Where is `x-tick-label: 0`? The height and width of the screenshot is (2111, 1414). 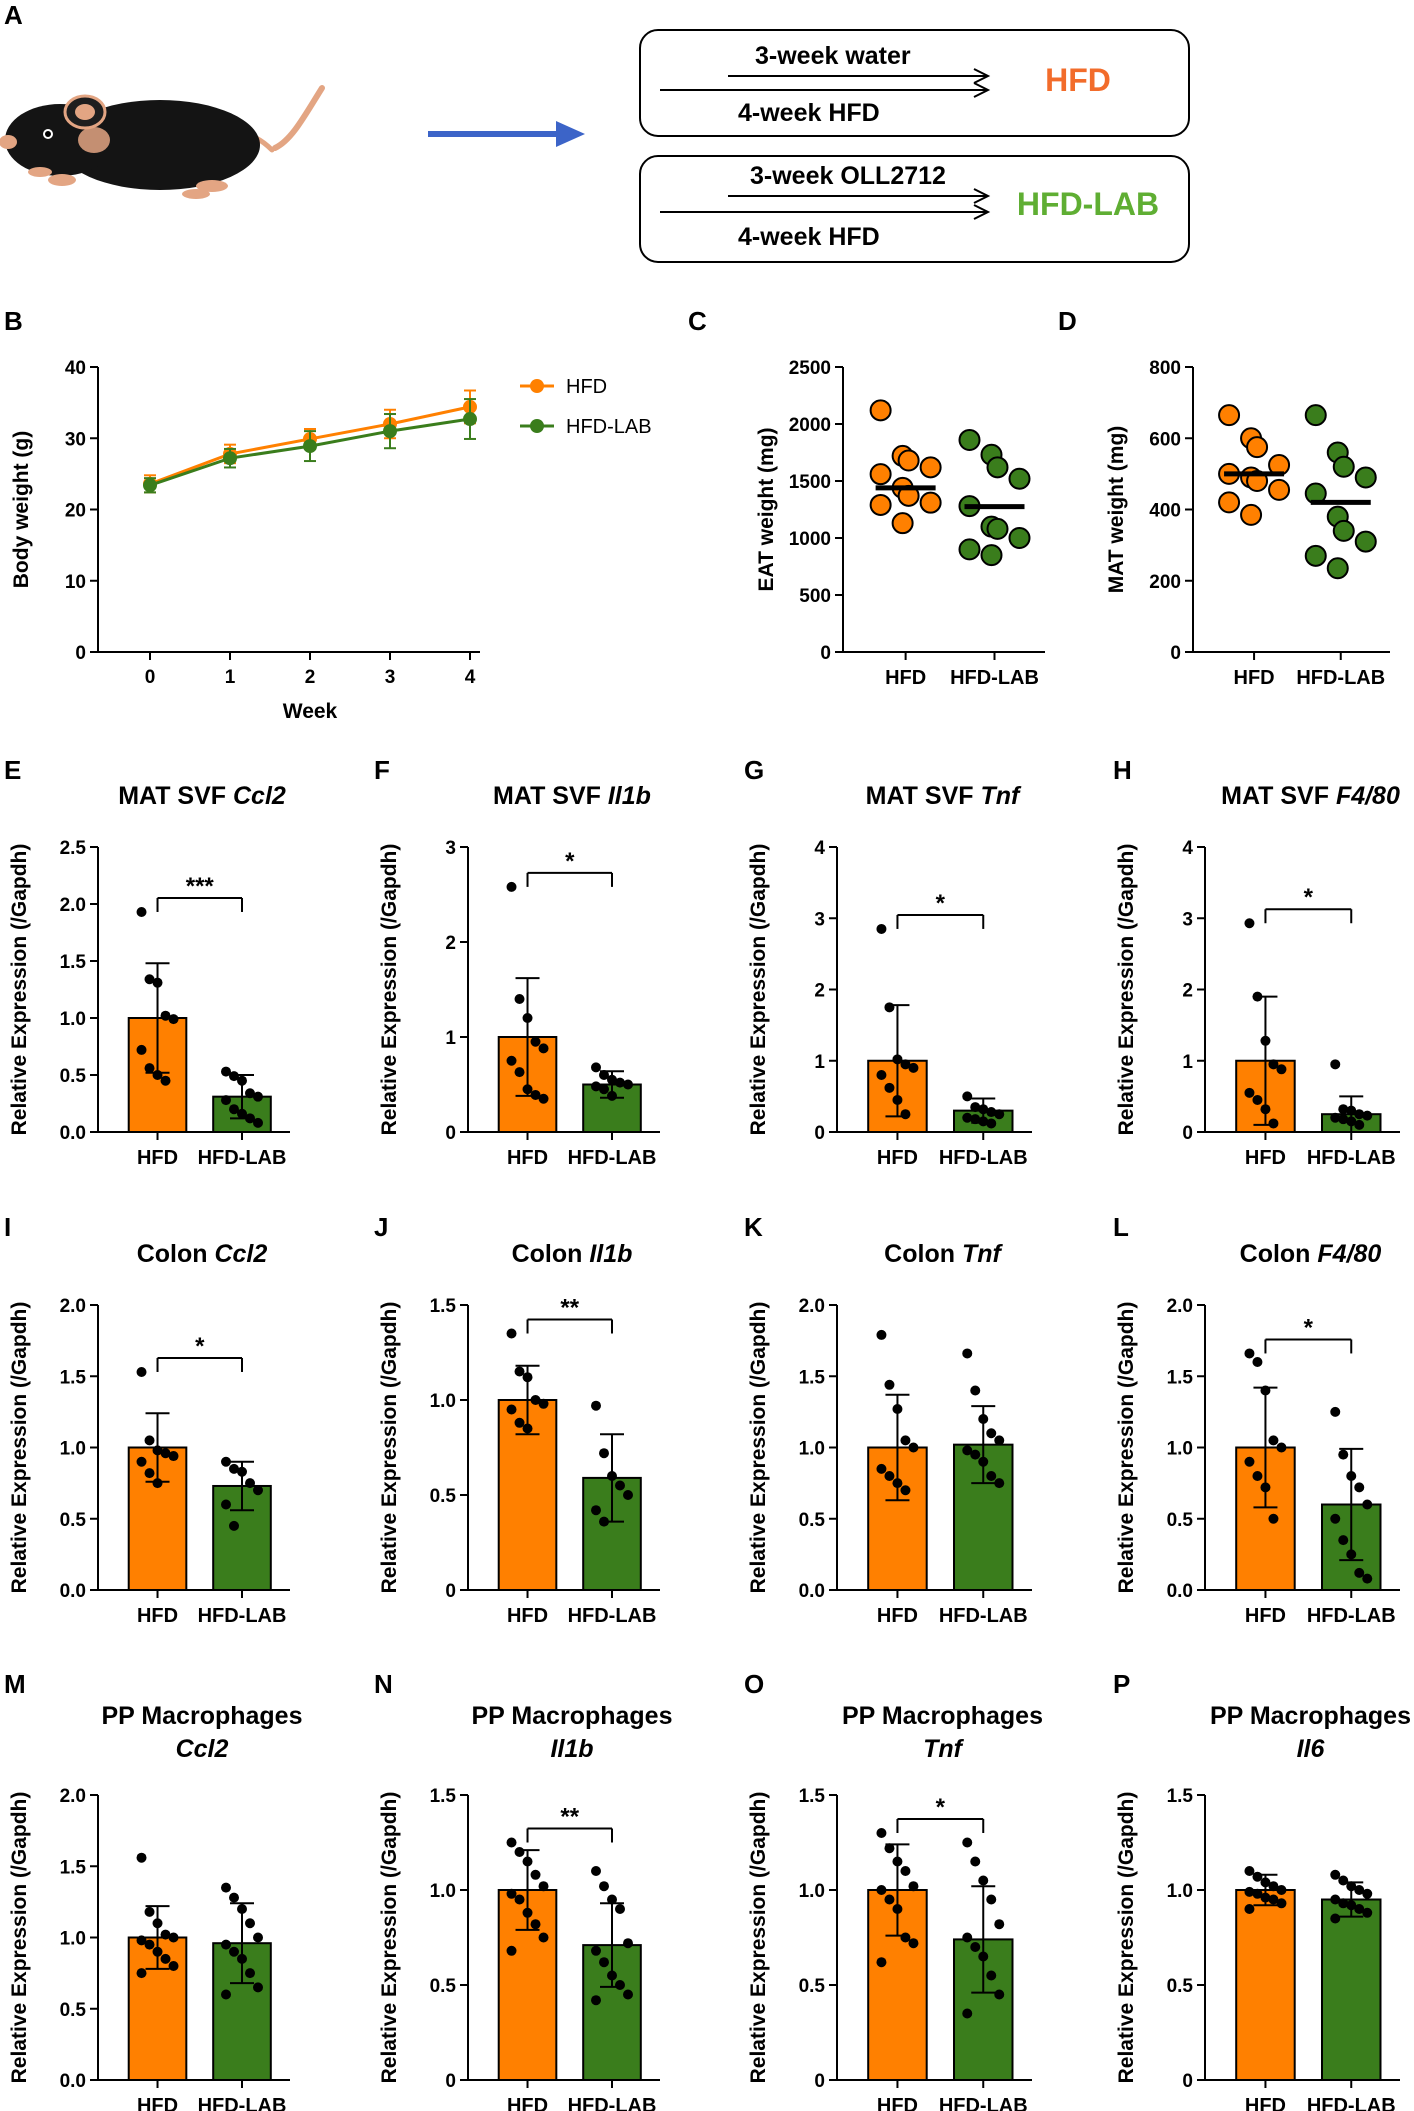 x-tick-label: 0 is located at coordinates (150, 677).